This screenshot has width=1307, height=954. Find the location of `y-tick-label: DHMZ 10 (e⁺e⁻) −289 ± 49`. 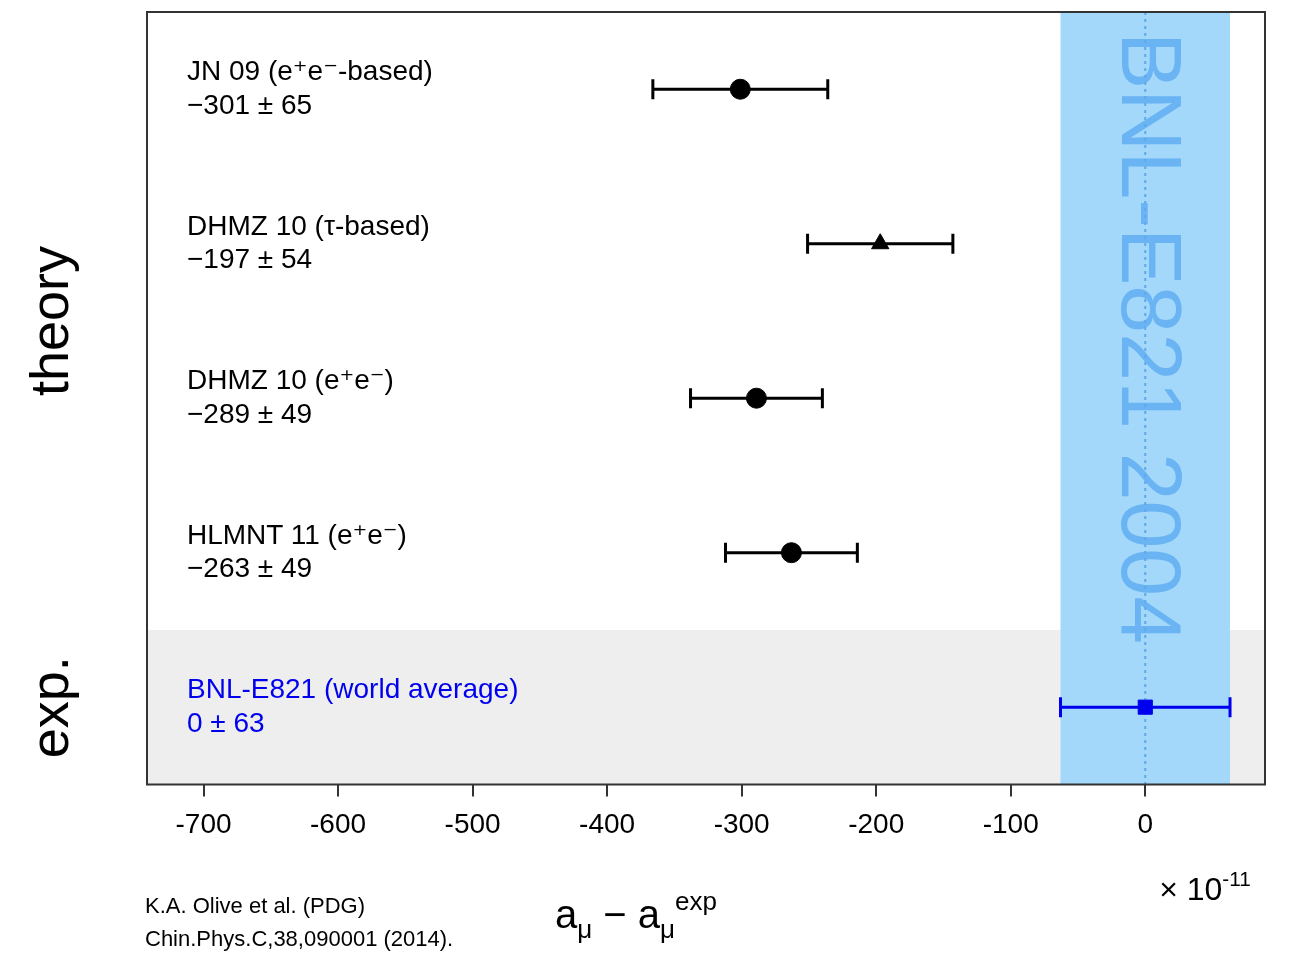

y-tick-label: DHMZ 10 (e⁺e⁻) −289 ± 49 is located at coordinates (290, 396).